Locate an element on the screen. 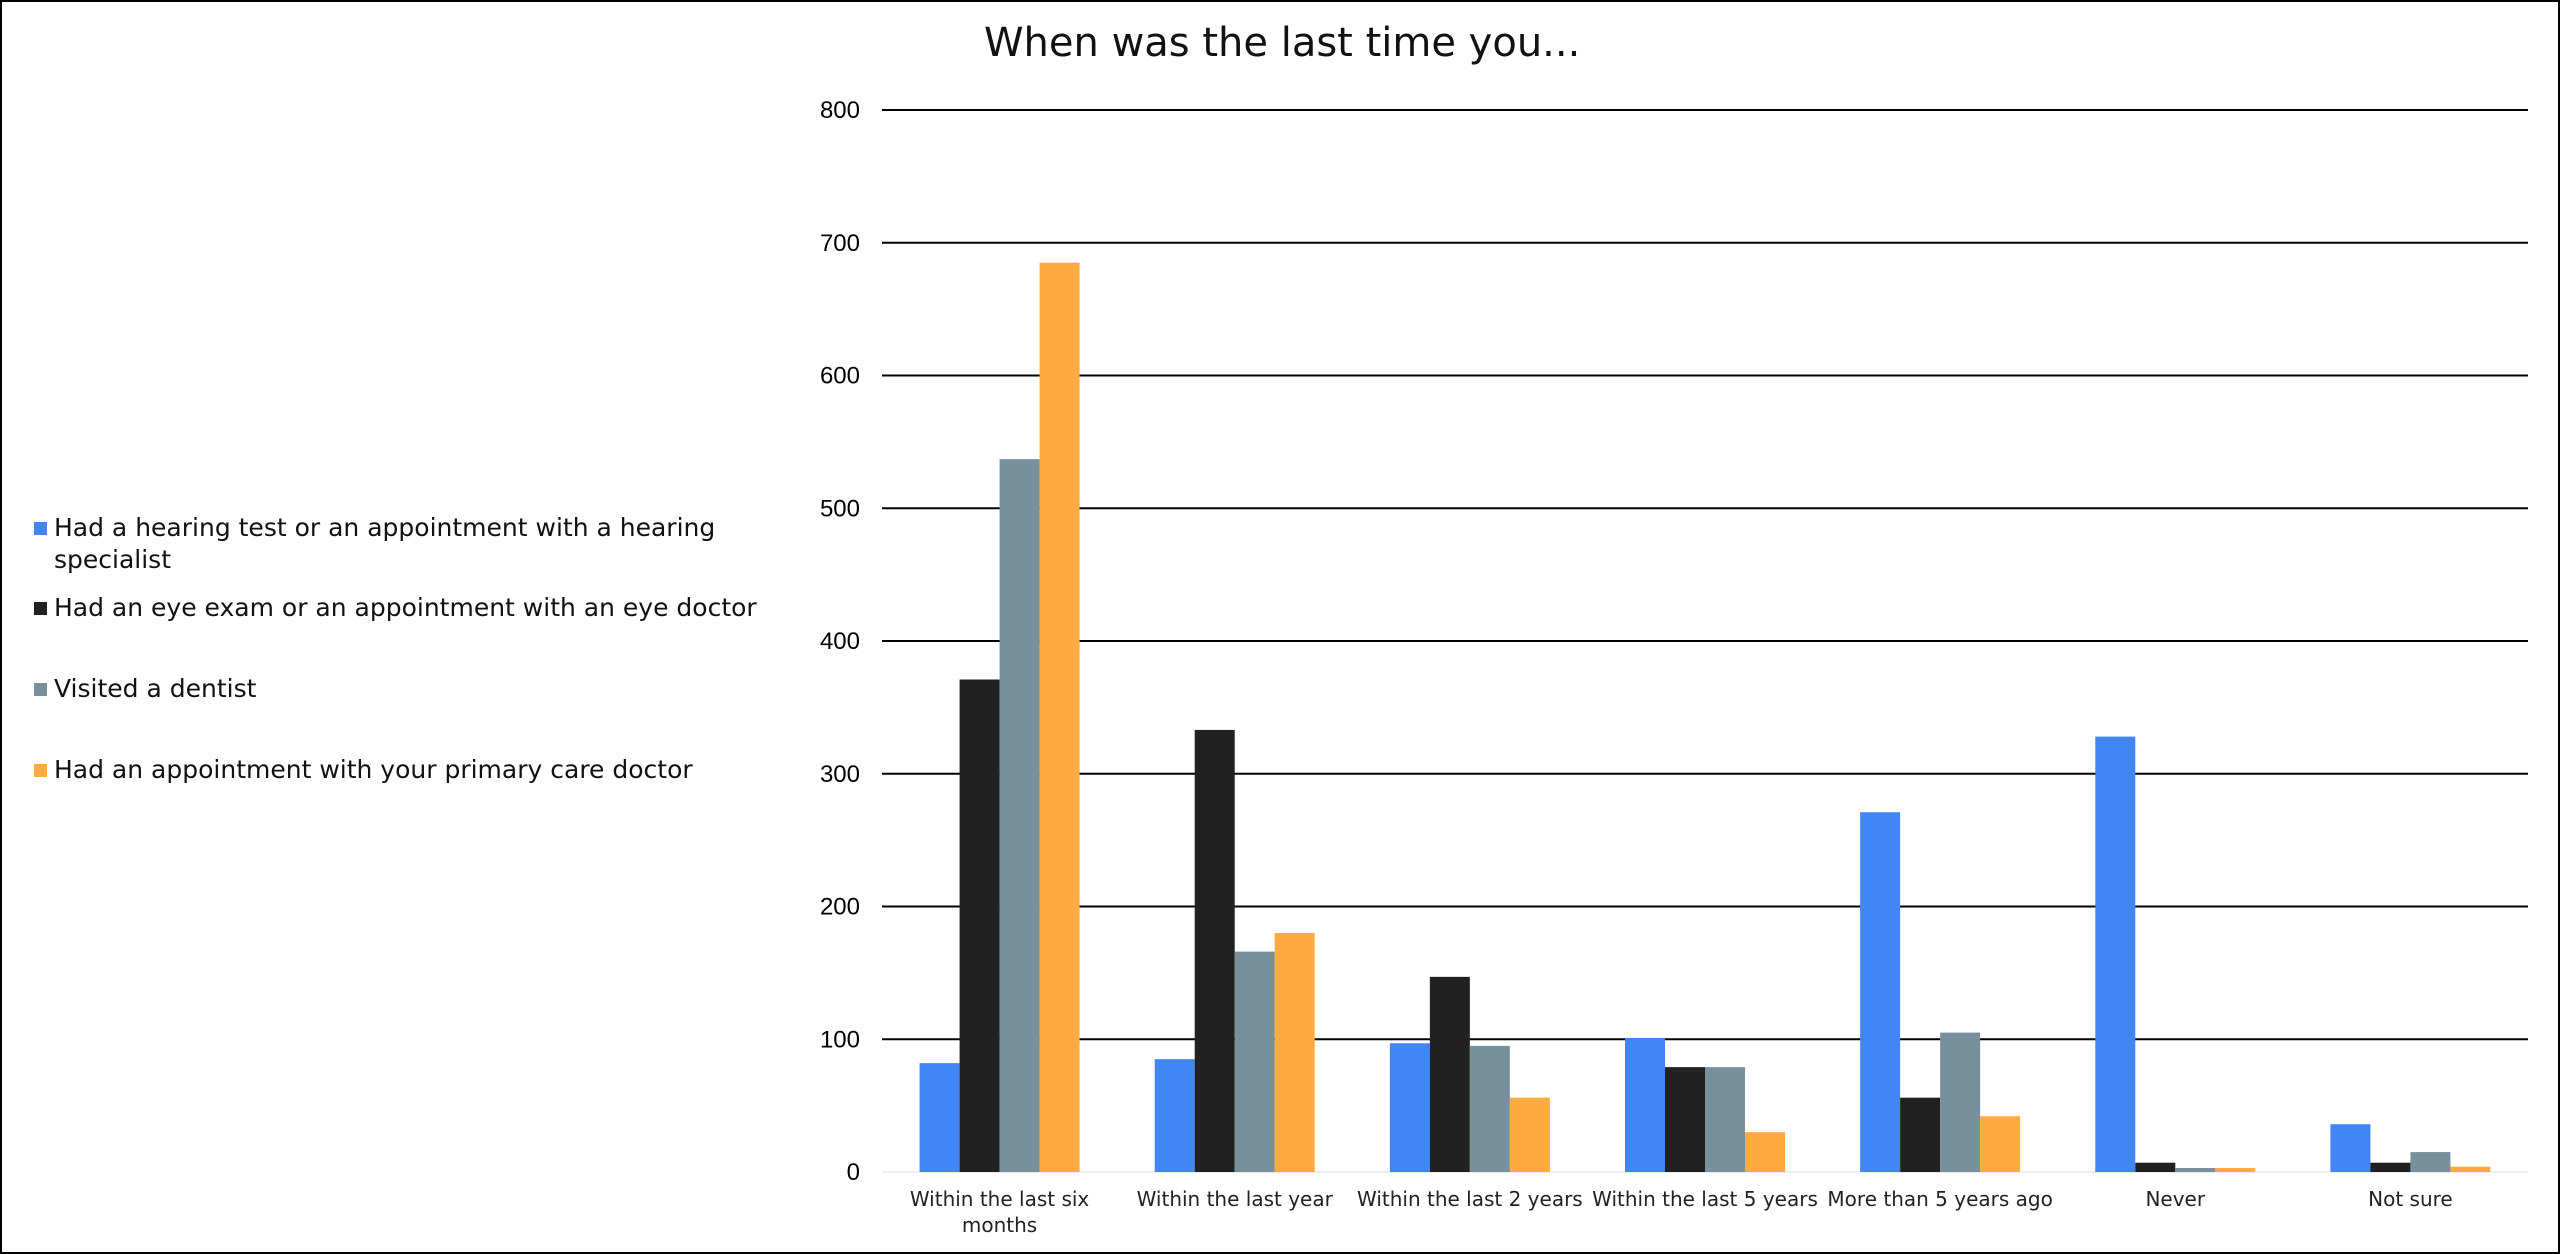  legend-label: Visited a dentist is located at coordinates (155, 688).